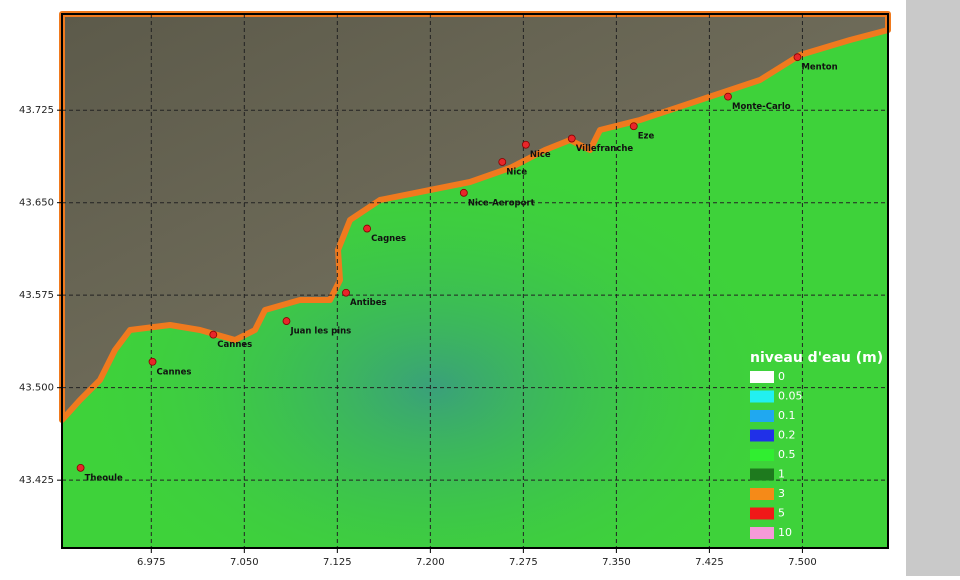 This screenshot has height=580, width=960. I want to click on x-tick-label: 7.500, so click(802, 562).